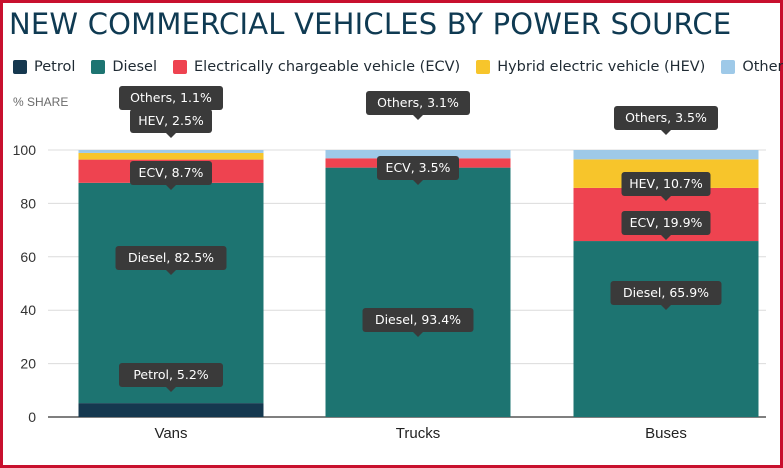 This screenshot has height=468, width=783. I want to click on tooltip-label: ECV, 19.9%, so click(666, 222).